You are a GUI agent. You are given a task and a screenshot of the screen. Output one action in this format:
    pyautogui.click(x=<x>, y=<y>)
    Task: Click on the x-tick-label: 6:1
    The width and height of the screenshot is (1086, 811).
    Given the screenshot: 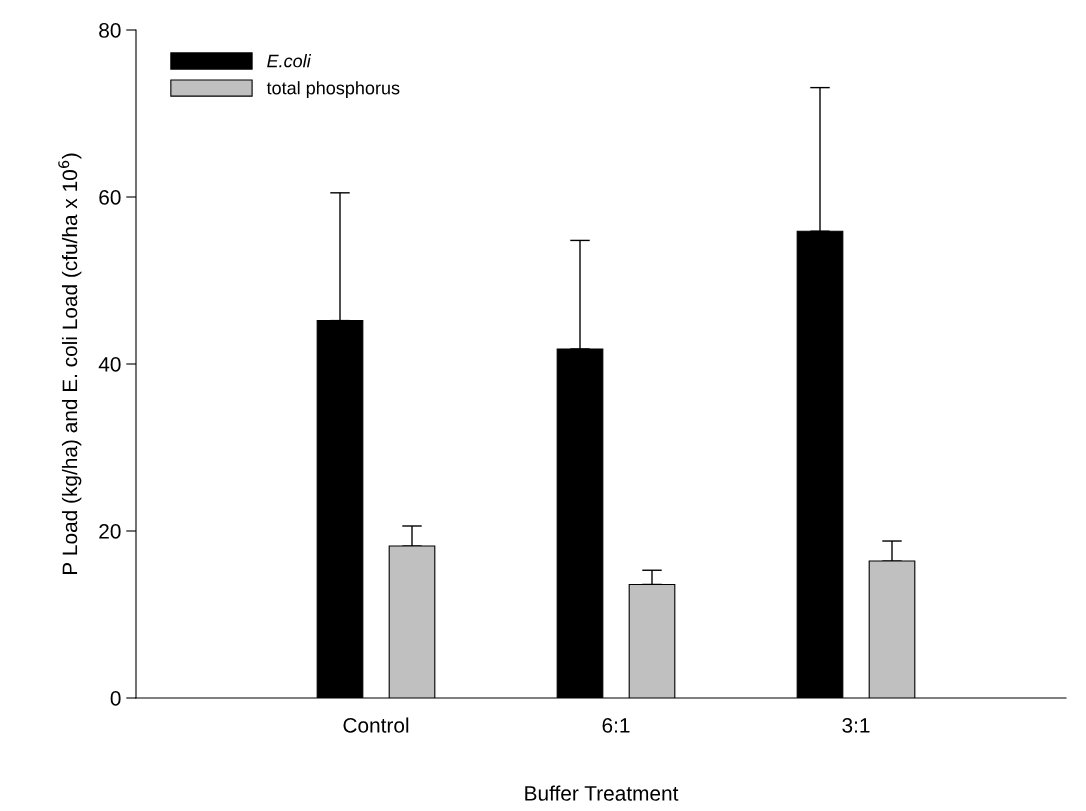 What is the action you would take?
    pyautogui.click(x=616, y=725)
    